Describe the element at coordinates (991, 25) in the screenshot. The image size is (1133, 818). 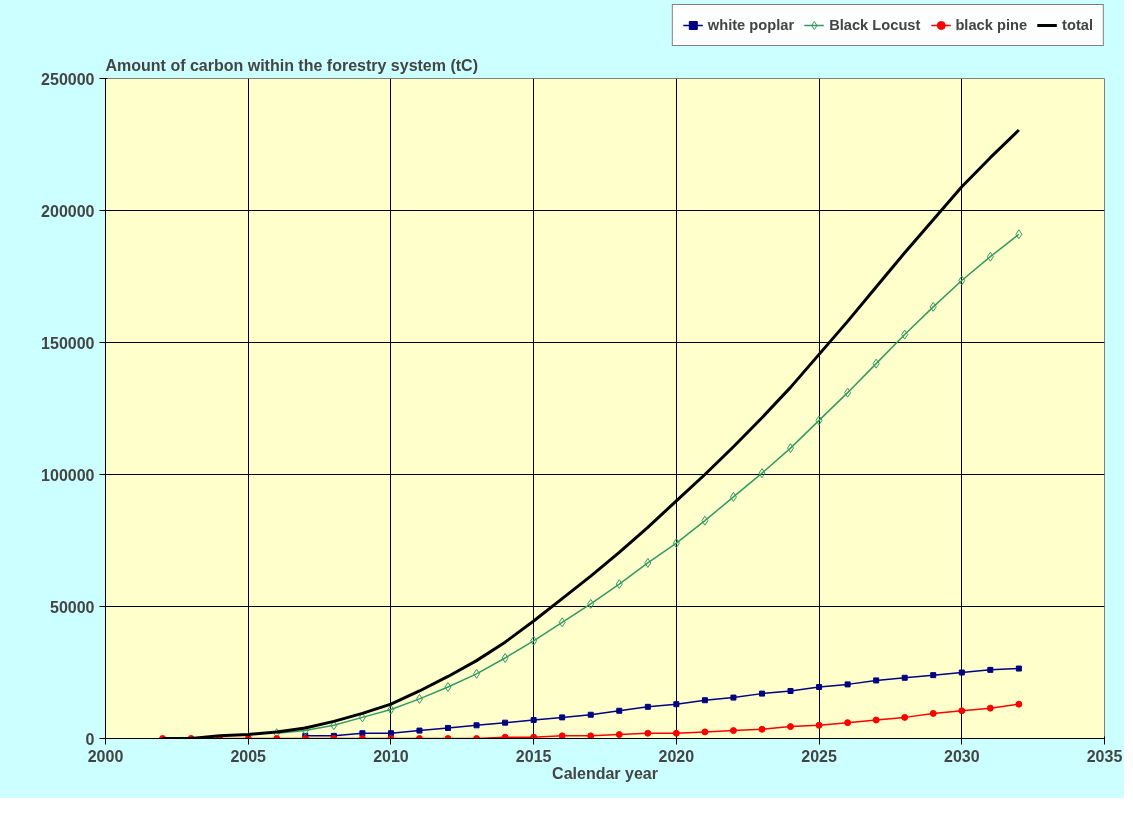
I see `legend-label: black pine` at that location.